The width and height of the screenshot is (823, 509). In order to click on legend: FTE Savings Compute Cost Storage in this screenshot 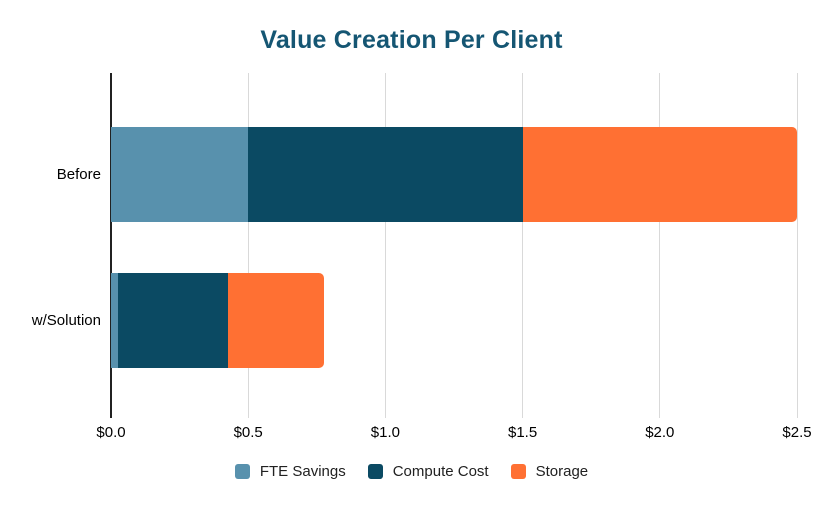, I will do `click(411, 471)`.